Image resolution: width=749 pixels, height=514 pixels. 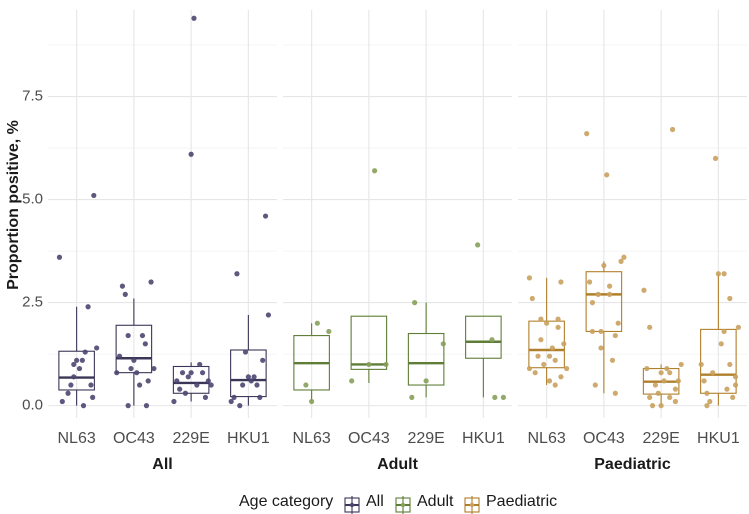 What do you see at coordinates (369, 438) in the screenshot?
I see `x-tick-label: OC43` at bounding box center [369, 438].